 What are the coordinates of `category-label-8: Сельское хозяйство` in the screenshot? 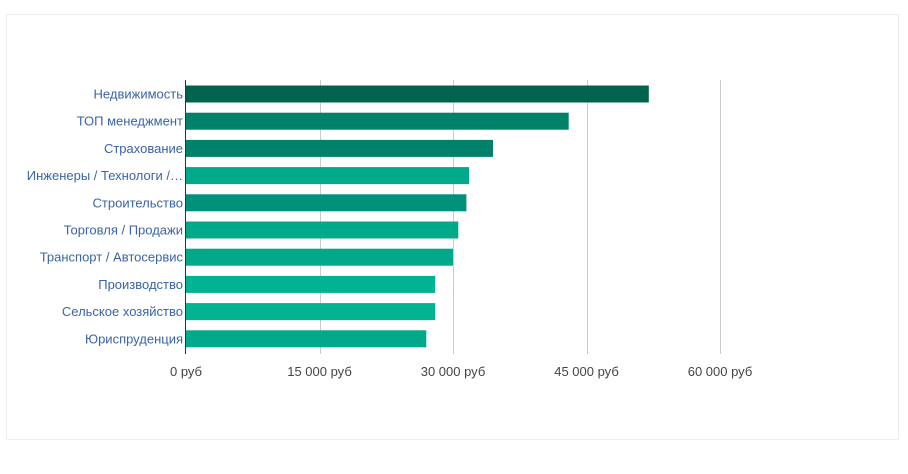 It's located at (122, 311).